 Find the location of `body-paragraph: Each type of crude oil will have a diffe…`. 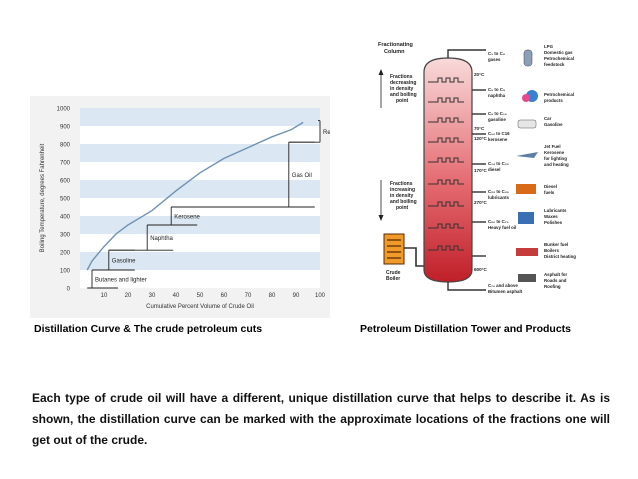

body-paragraph: Each type of crude oil will have a diffe… is located at coordinates (321, 419).